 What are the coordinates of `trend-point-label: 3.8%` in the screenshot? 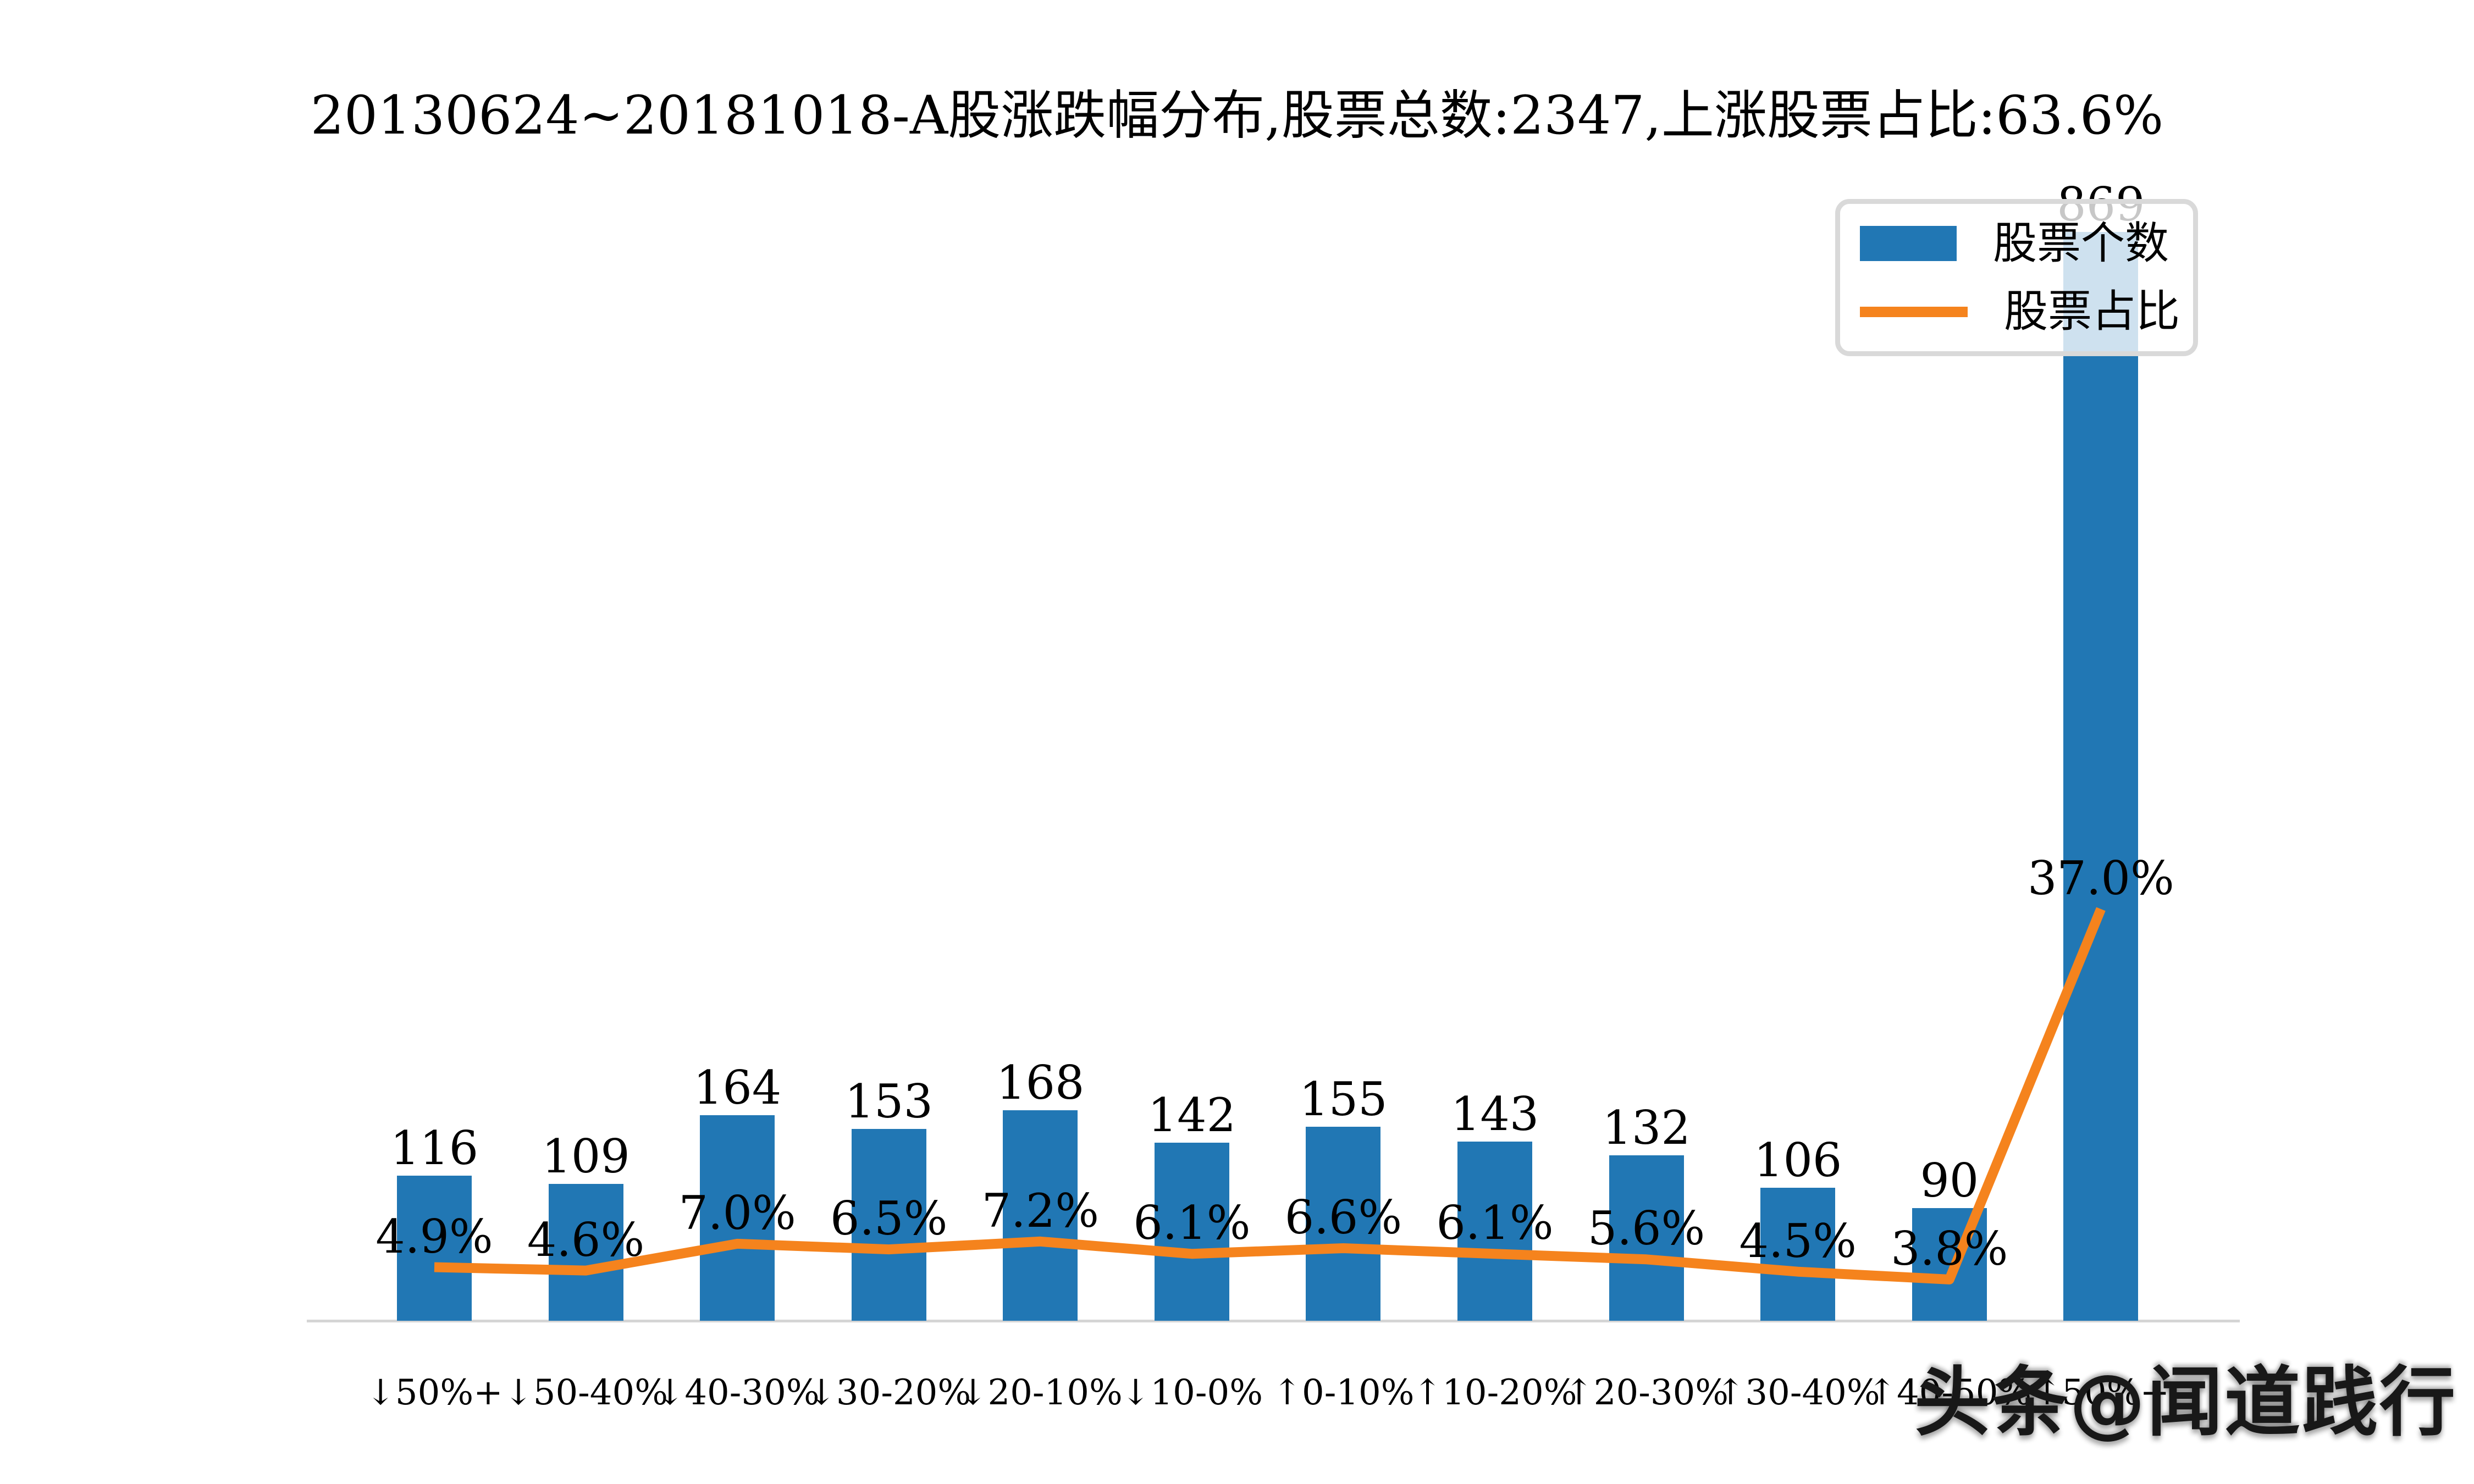 It's located at (1950, 1248).